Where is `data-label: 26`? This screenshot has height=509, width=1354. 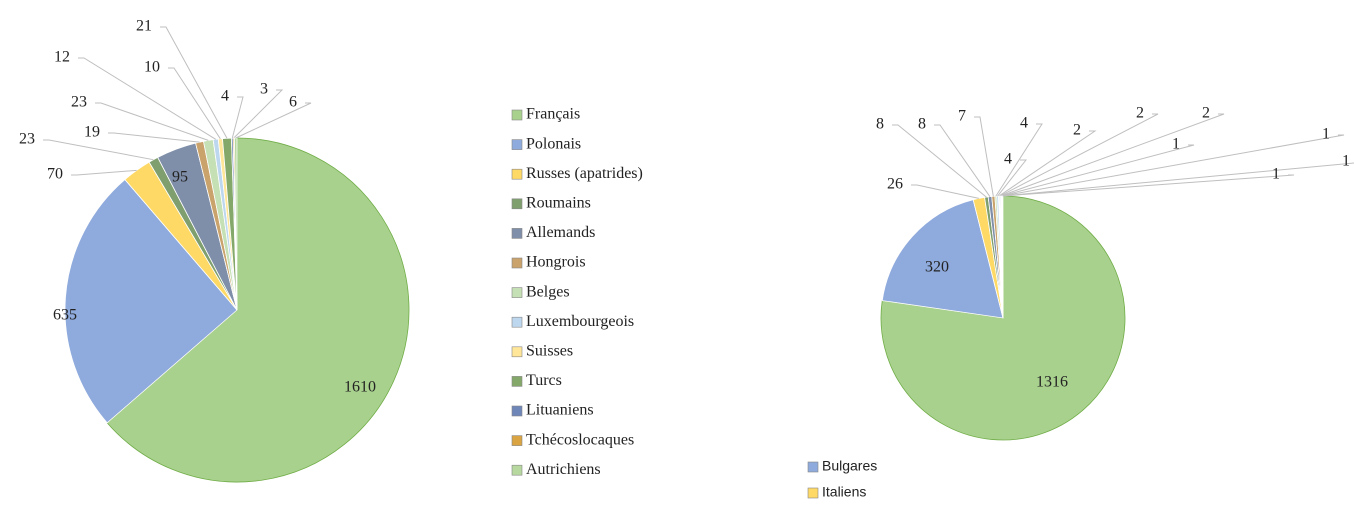 data-label: 26 is located at coordinates (895, 184).